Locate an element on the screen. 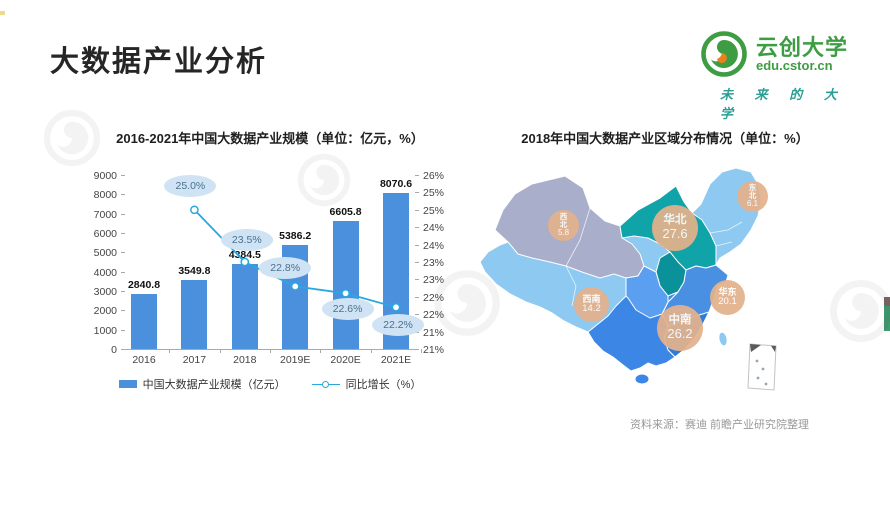 This screenshot has width=890, height=505. edge-strip-artifact is located at coordinates (887, 314).